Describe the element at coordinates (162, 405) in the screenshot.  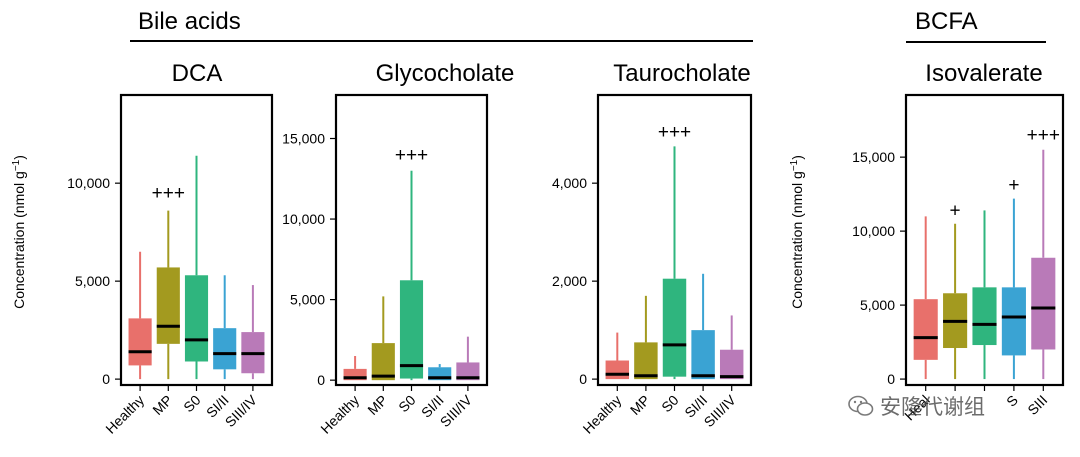
I see `dca-x-tick-label-mp: MP` at that location.